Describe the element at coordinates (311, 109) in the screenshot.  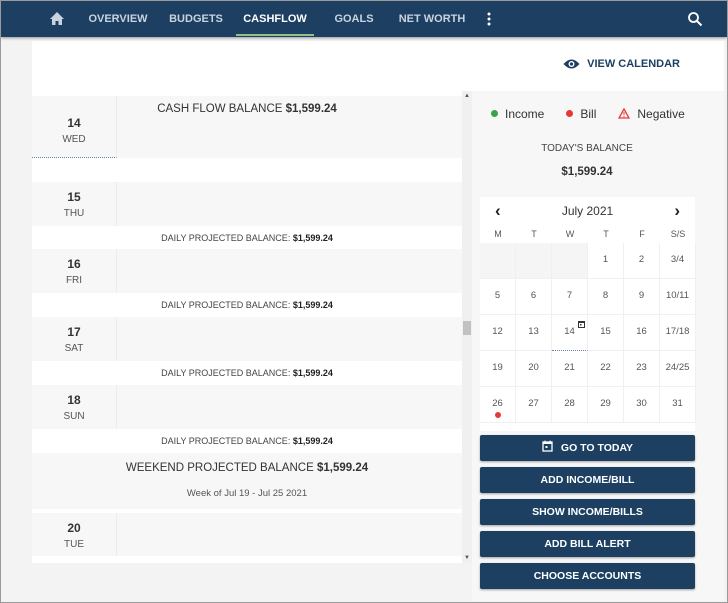
I see `cash-flow-value: $1,599.24` at that location.